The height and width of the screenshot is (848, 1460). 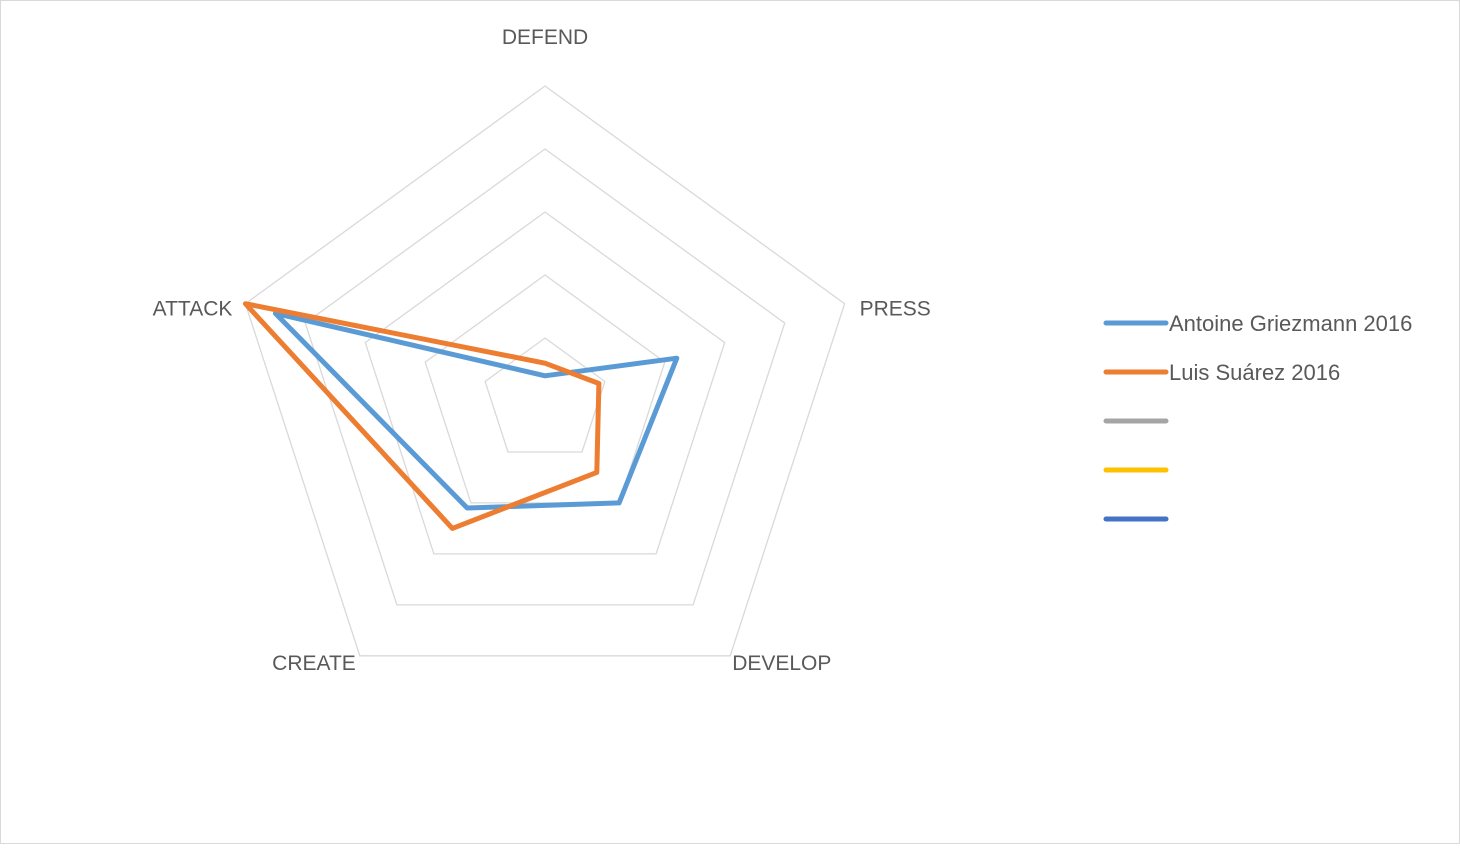 I want to click on axis-label-develop: DEVELOP, so click(x=781, y=663).